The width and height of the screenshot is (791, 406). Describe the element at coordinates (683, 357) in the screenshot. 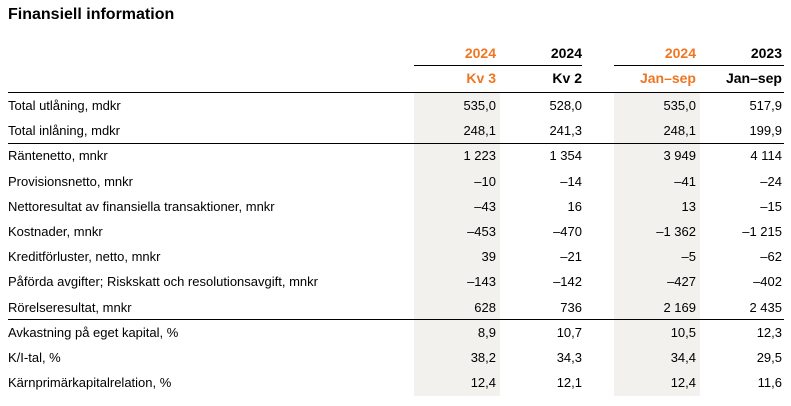

I see `cell-jan-sep-2024: 34,4` at that location.